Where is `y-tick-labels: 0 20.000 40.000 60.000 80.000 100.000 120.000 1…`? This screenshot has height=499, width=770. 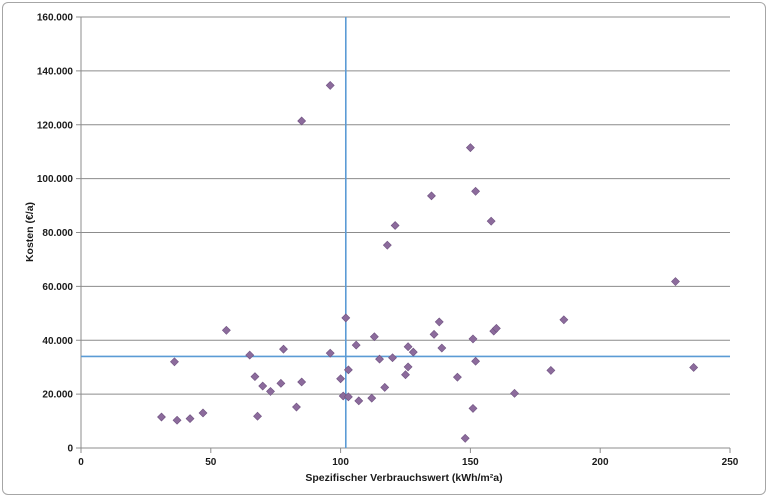 y-tick-labels: 0 20.000 40.000 60.000 80.000 100.000 120.000 1… is located at coordinates (55, 234).